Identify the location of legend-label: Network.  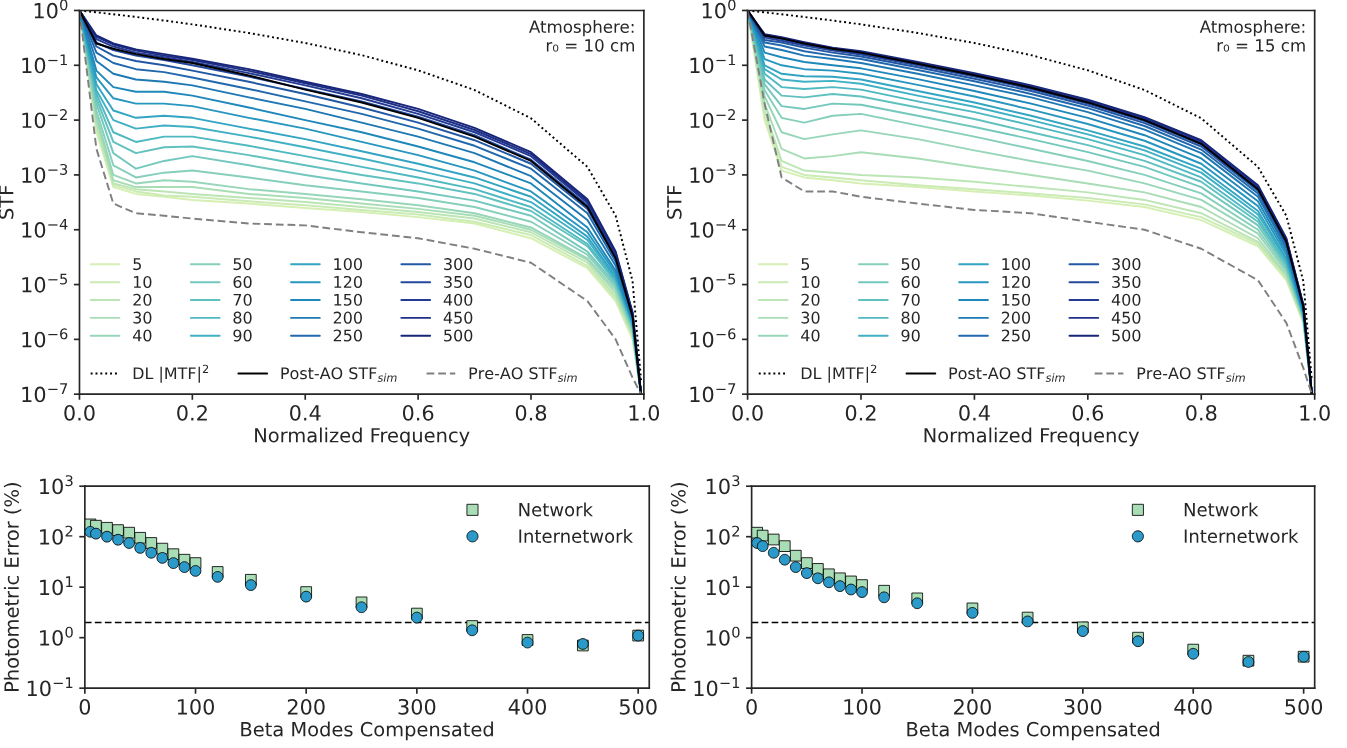
(1221, 509).